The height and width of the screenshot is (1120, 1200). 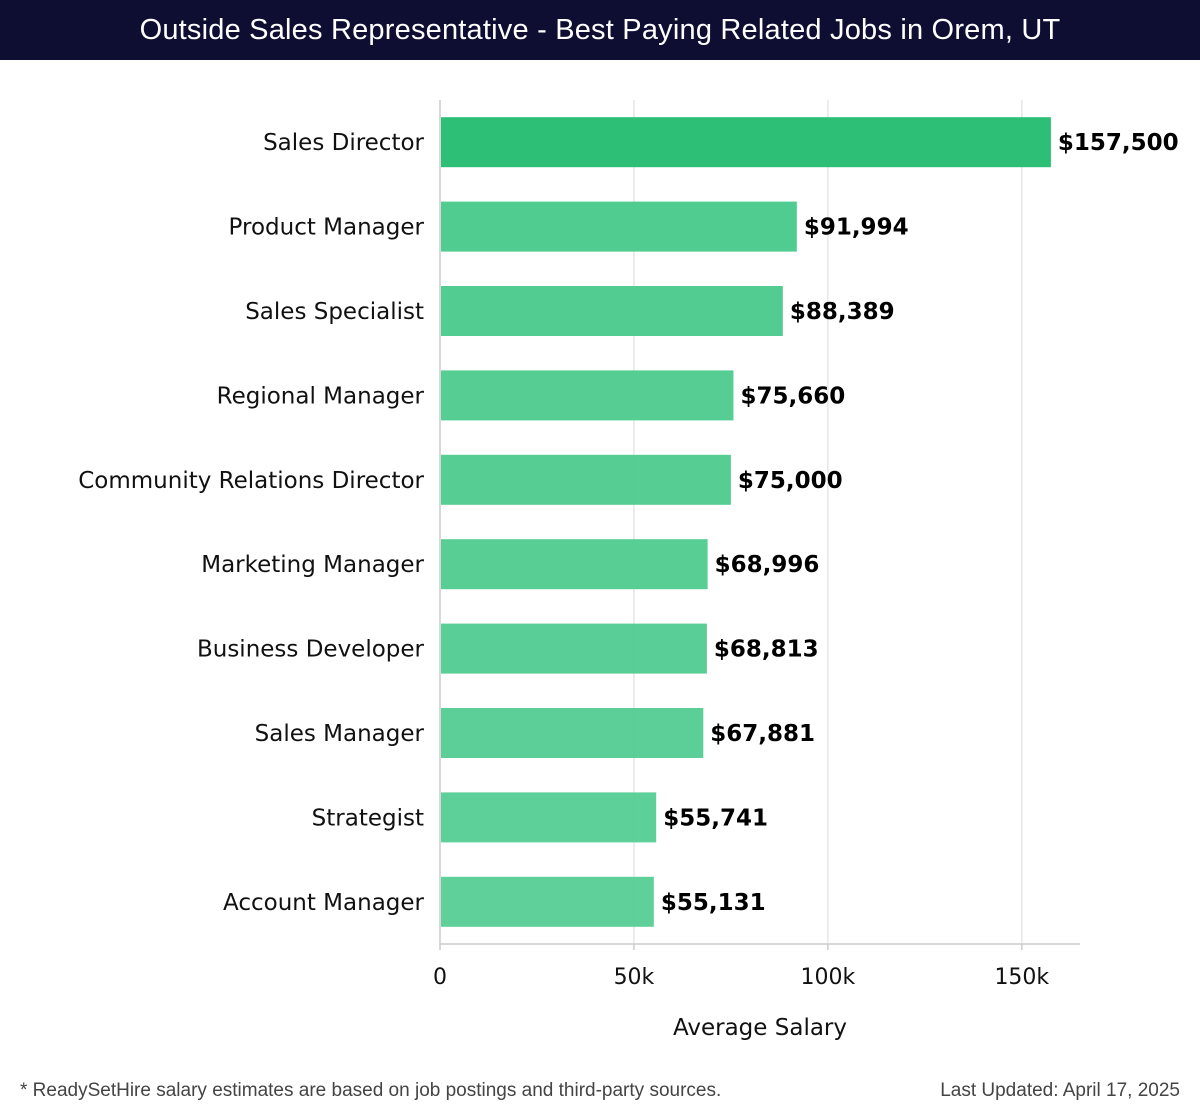 What do you see at coordinates (790, 481) in the screenshot?
I see `value-label: $75,000` at bounding box center [790, 481].